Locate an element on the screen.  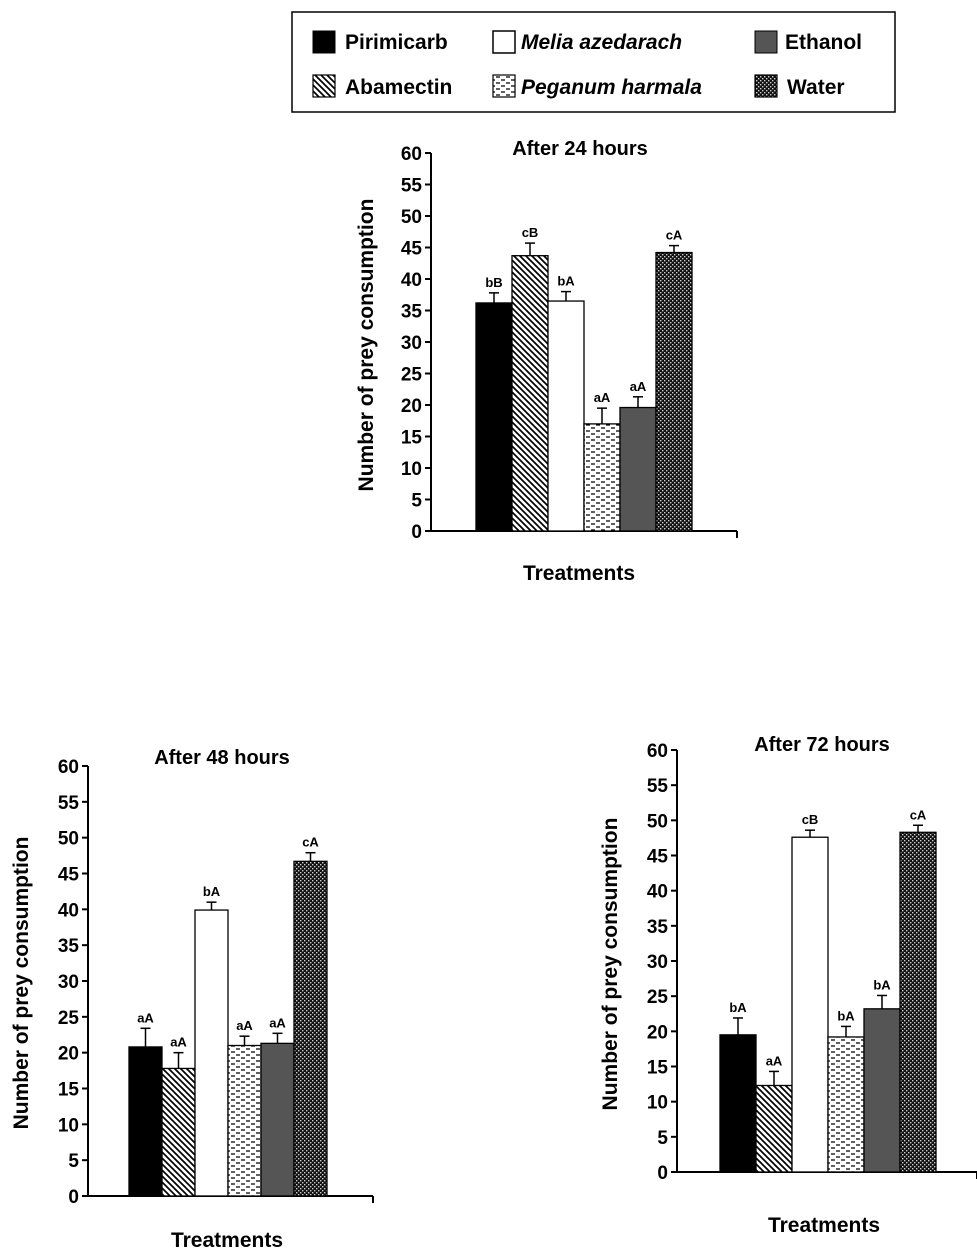
legend-label-water: Water is located at coordinates (816, 87).